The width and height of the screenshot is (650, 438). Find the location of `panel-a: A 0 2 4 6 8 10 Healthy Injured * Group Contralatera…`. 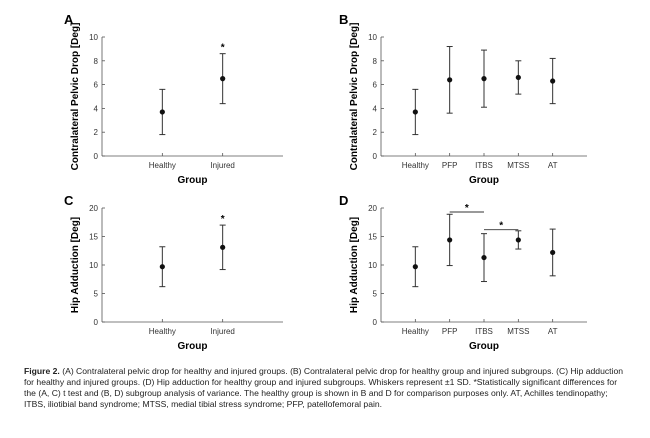

panel-a: A 0 2 4 6 8 10 Healthy Injured * Group Contralatera… is located at coordinates (173, 99).